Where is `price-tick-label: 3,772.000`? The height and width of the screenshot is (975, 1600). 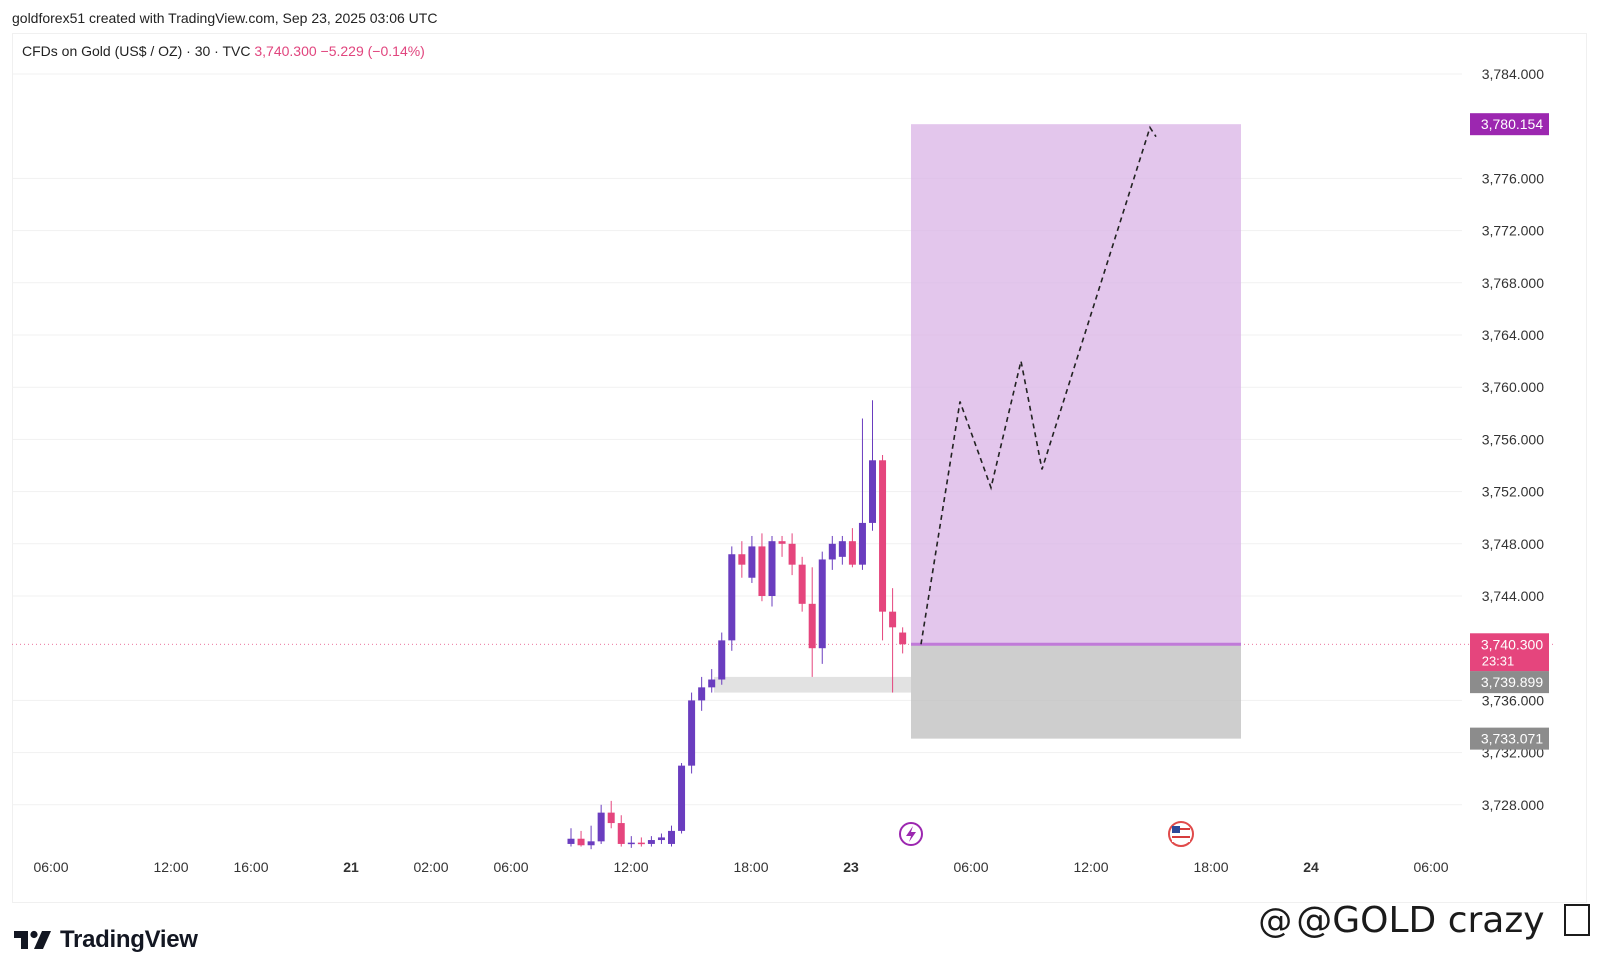
price-tick-label: 3,772.000 is located at coordinates (1513, 231).